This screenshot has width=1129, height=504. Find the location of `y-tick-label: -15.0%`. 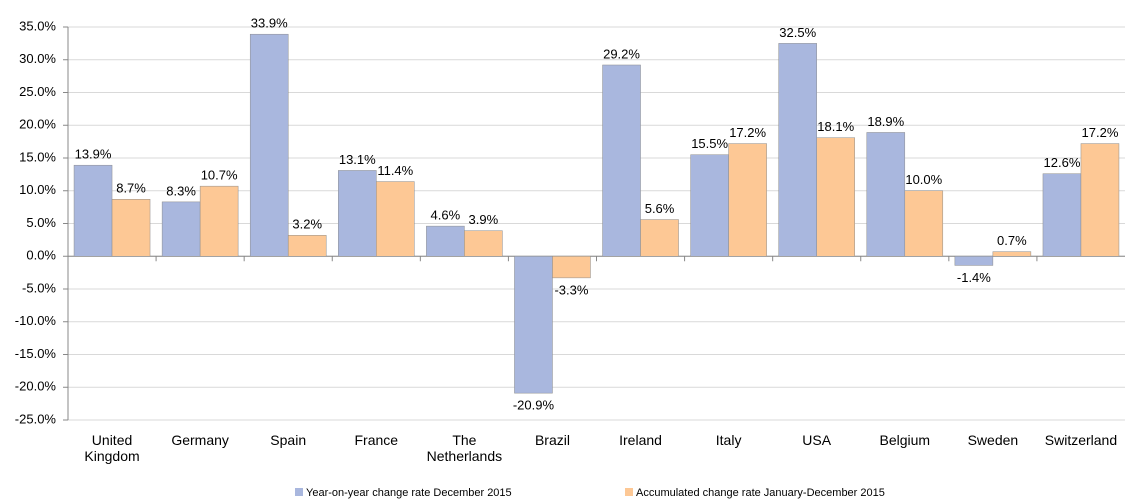

y-tick-label: -15.0% is located at coordinates (36, 353).